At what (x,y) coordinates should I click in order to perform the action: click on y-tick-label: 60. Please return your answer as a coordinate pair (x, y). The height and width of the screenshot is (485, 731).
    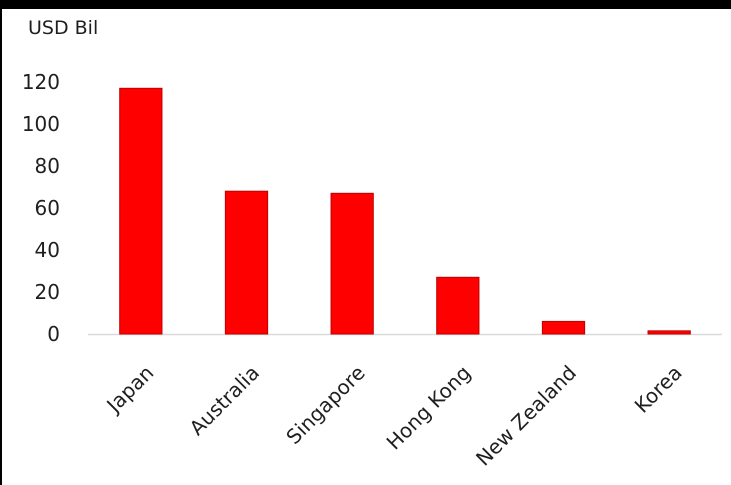
    Looking at the image, I should click on (47, 208).